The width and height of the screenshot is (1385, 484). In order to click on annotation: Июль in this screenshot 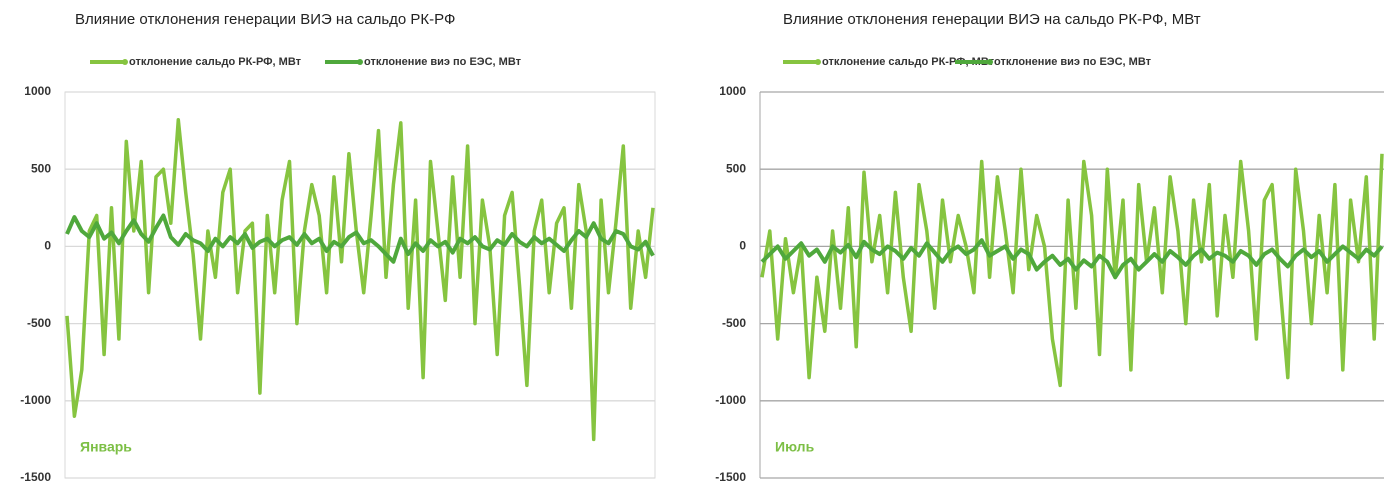, I will do `click(795, 447)`.